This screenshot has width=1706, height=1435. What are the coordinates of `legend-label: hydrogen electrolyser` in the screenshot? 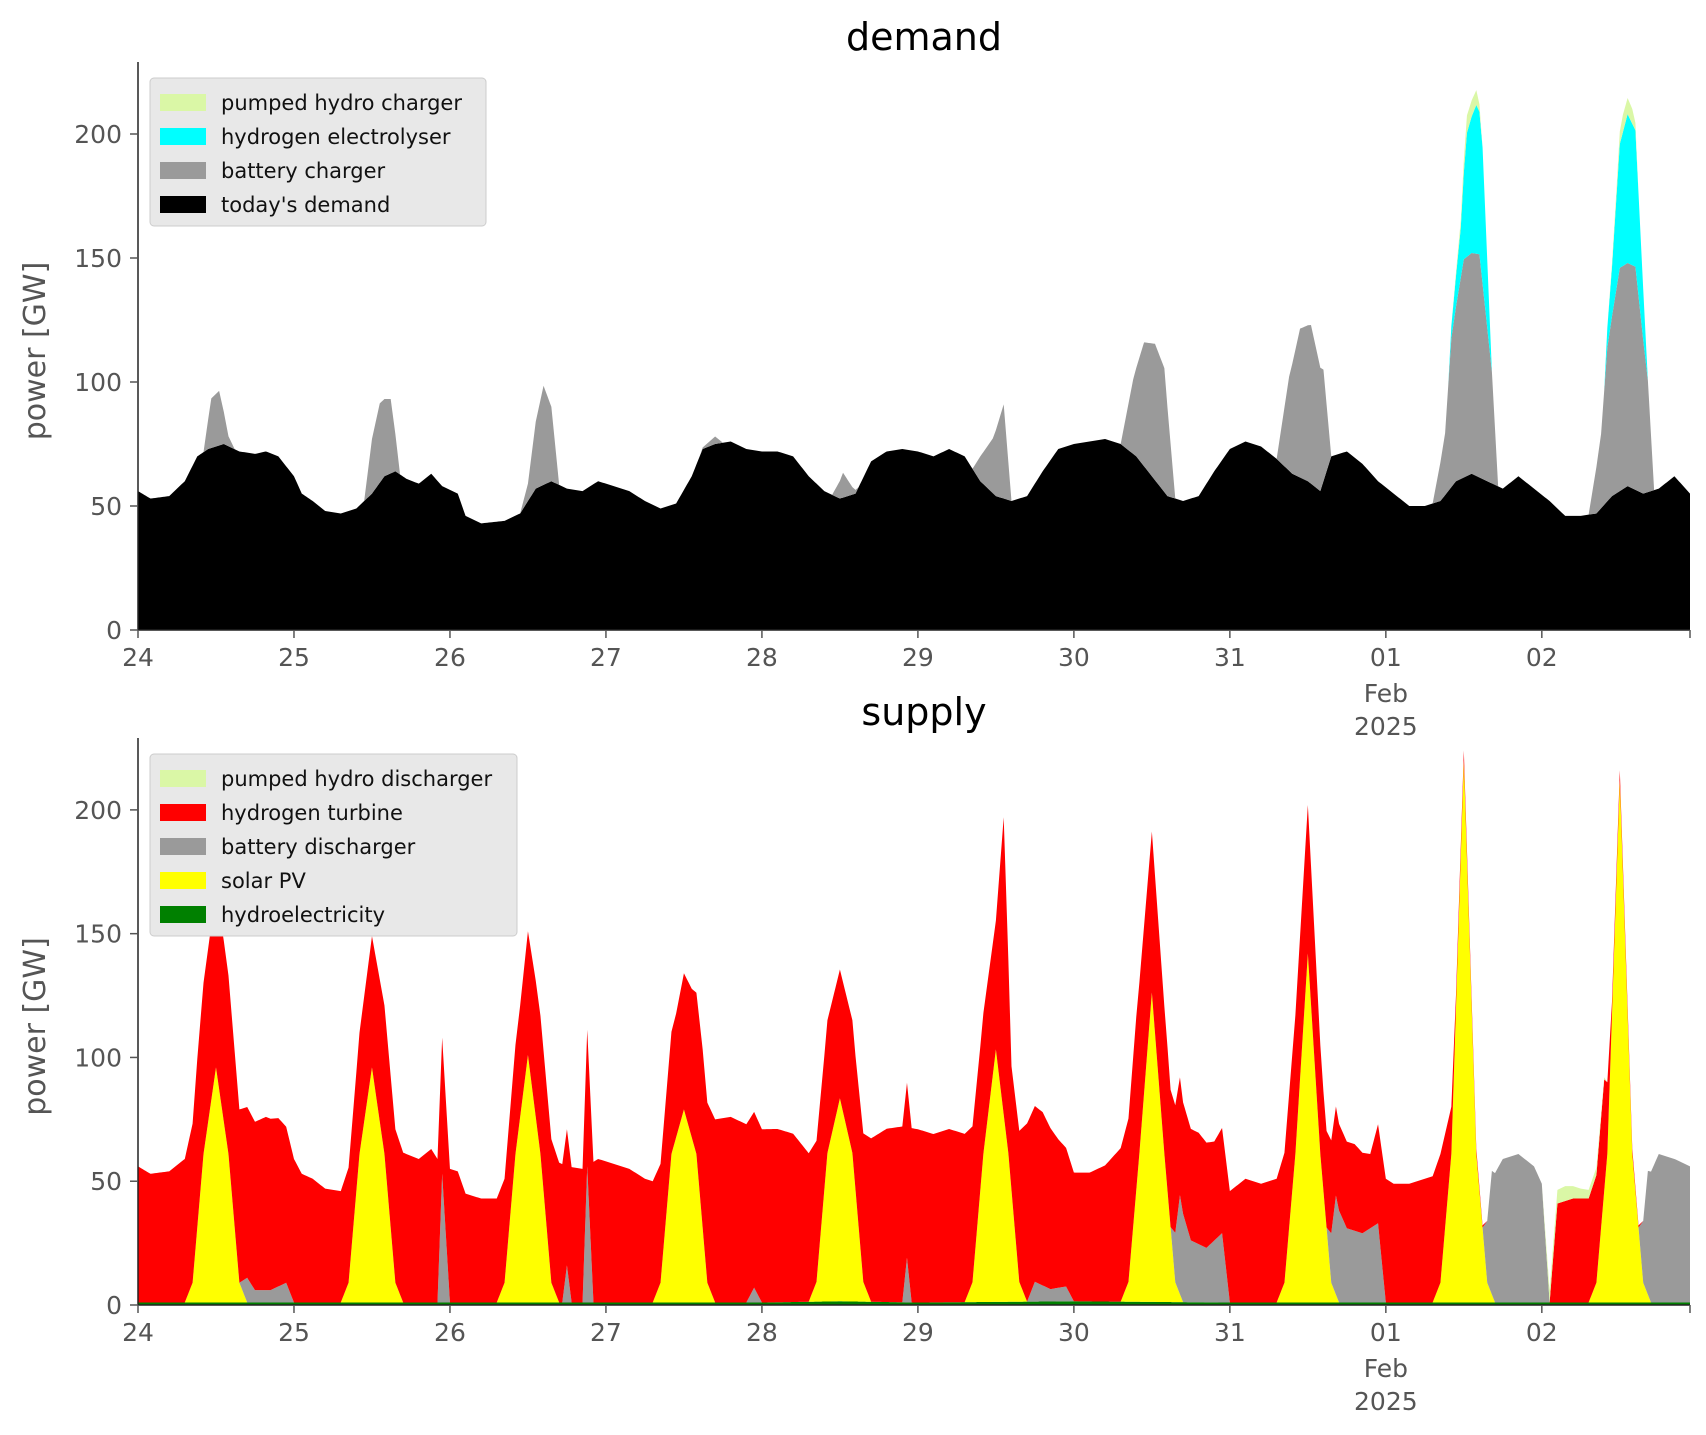 It's located at (336, 137).